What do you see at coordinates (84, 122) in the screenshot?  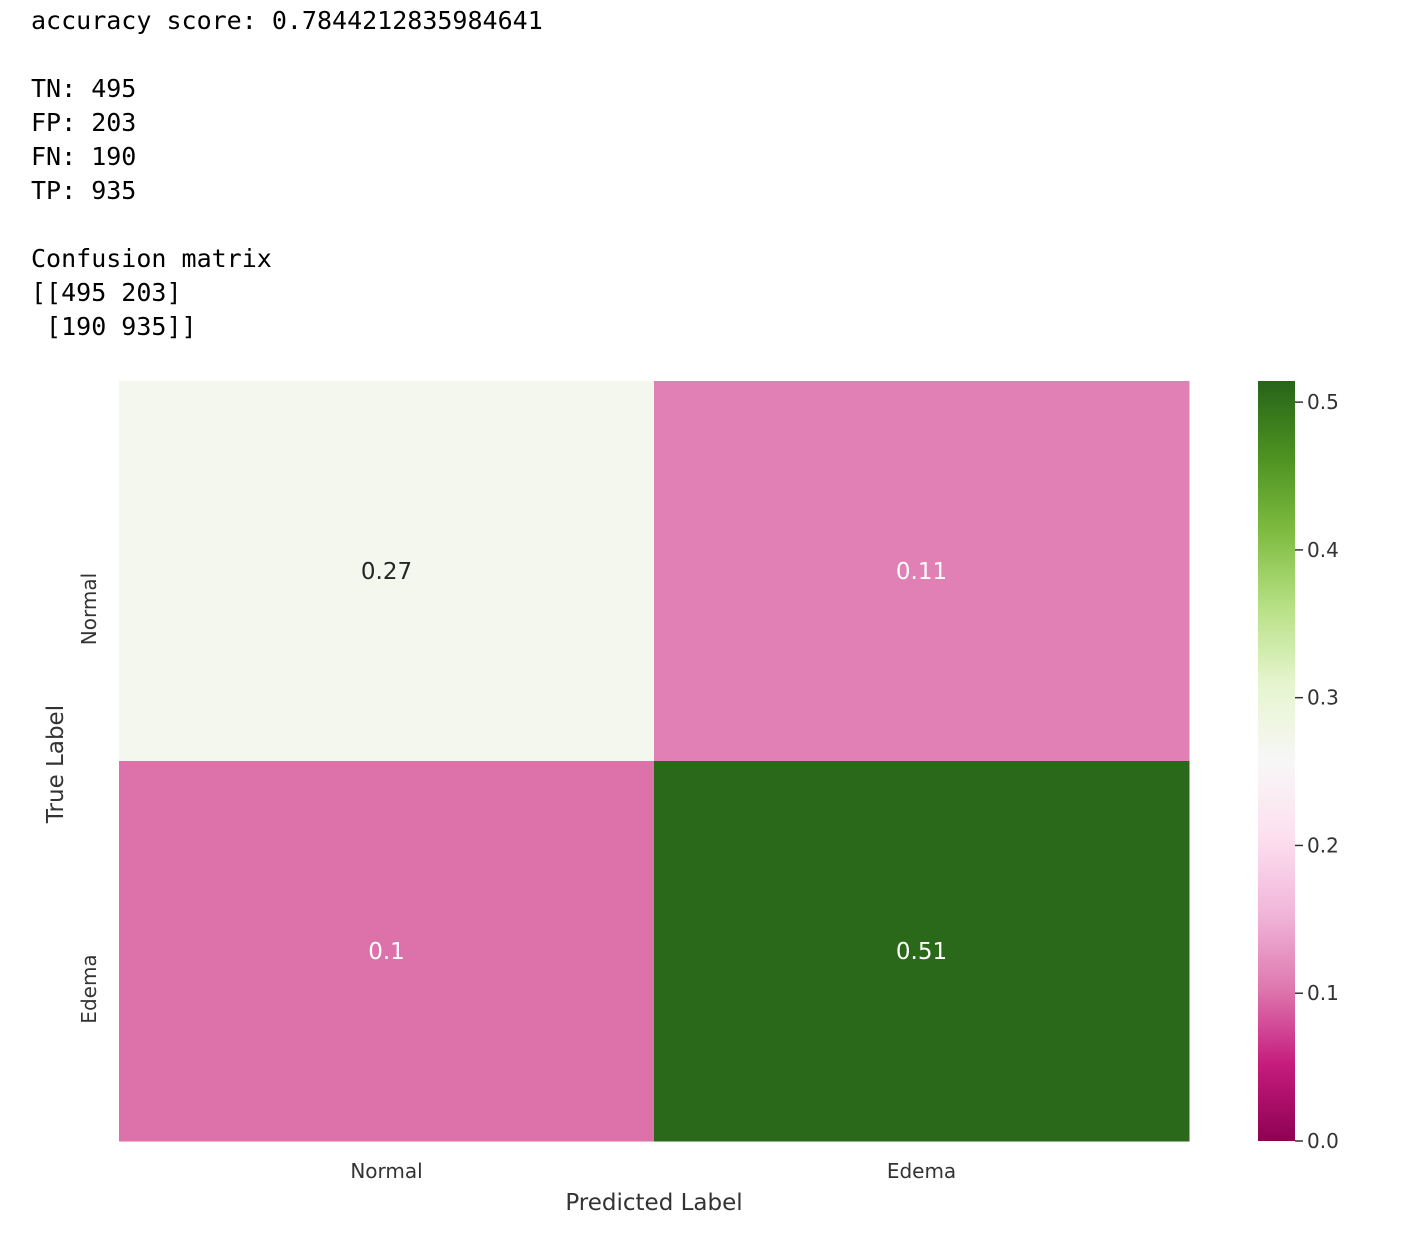 I see `false-positives-text: FP: 203` at bounding box center [84, 122].